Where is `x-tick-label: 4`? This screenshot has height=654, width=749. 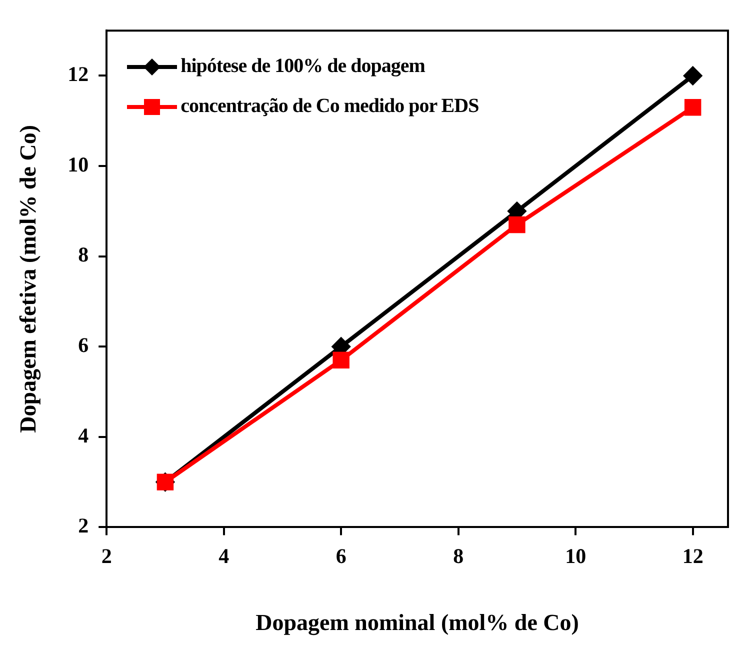 x-tick-label: 4 is located at coordinates (224, 556).